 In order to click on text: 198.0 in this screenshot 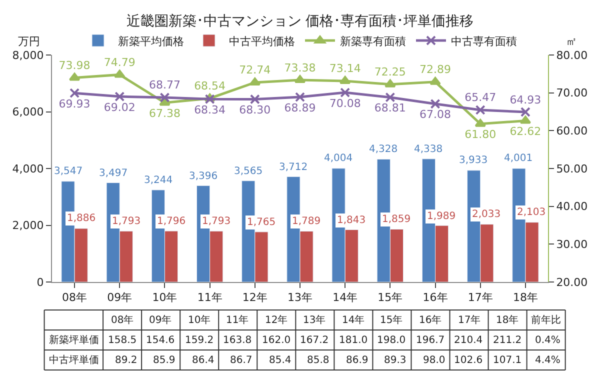, I will do `click(391, 340)`.